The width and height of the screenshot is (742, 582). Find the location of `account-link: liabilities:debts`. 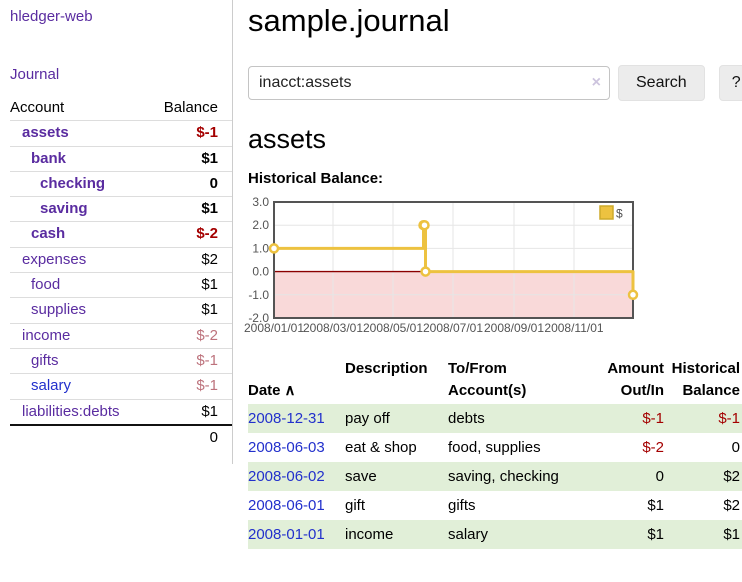

account-link: liabilities:debts is located at coordinates (71, 411).